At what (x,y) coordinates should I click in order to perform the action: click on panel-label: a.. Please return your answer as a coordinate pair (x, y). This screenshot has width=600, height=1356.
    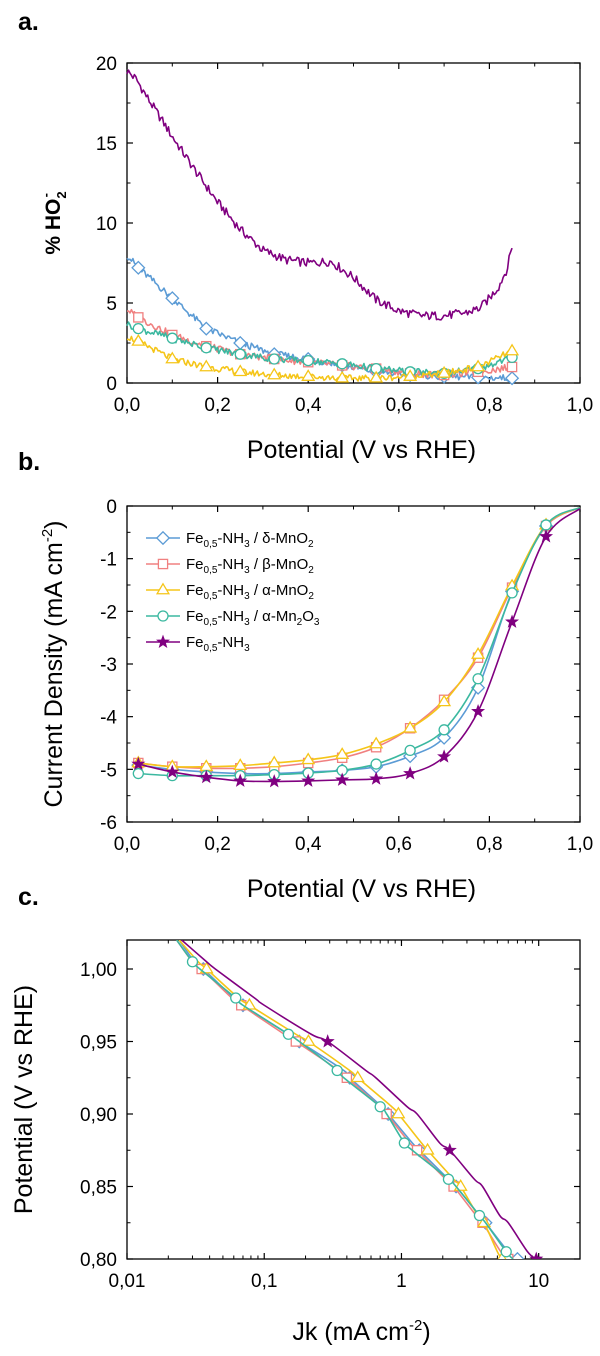
    Looking at the image, I should click on (28, 22).